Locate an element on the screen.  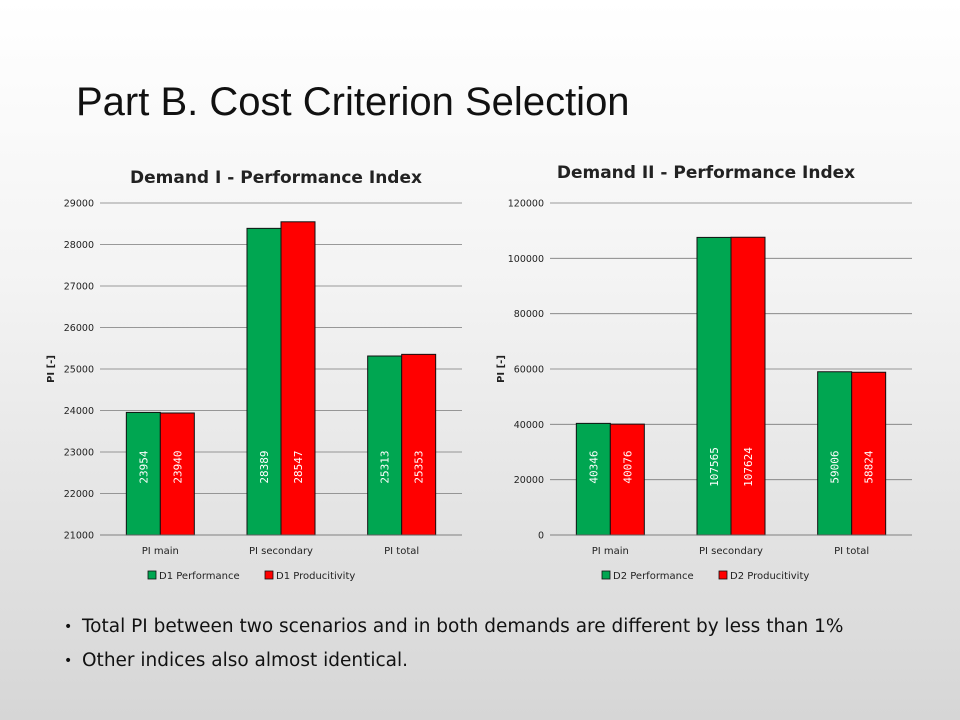
y-tick-label: 40000 is located at coordinates (529, 425).